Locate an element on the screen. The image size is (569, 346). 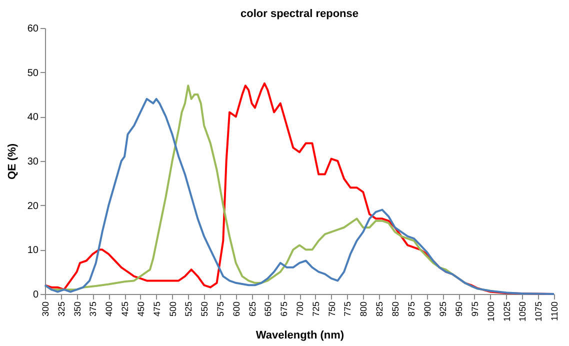
x-tick-label: 825 is located at coordinates (379, 309).